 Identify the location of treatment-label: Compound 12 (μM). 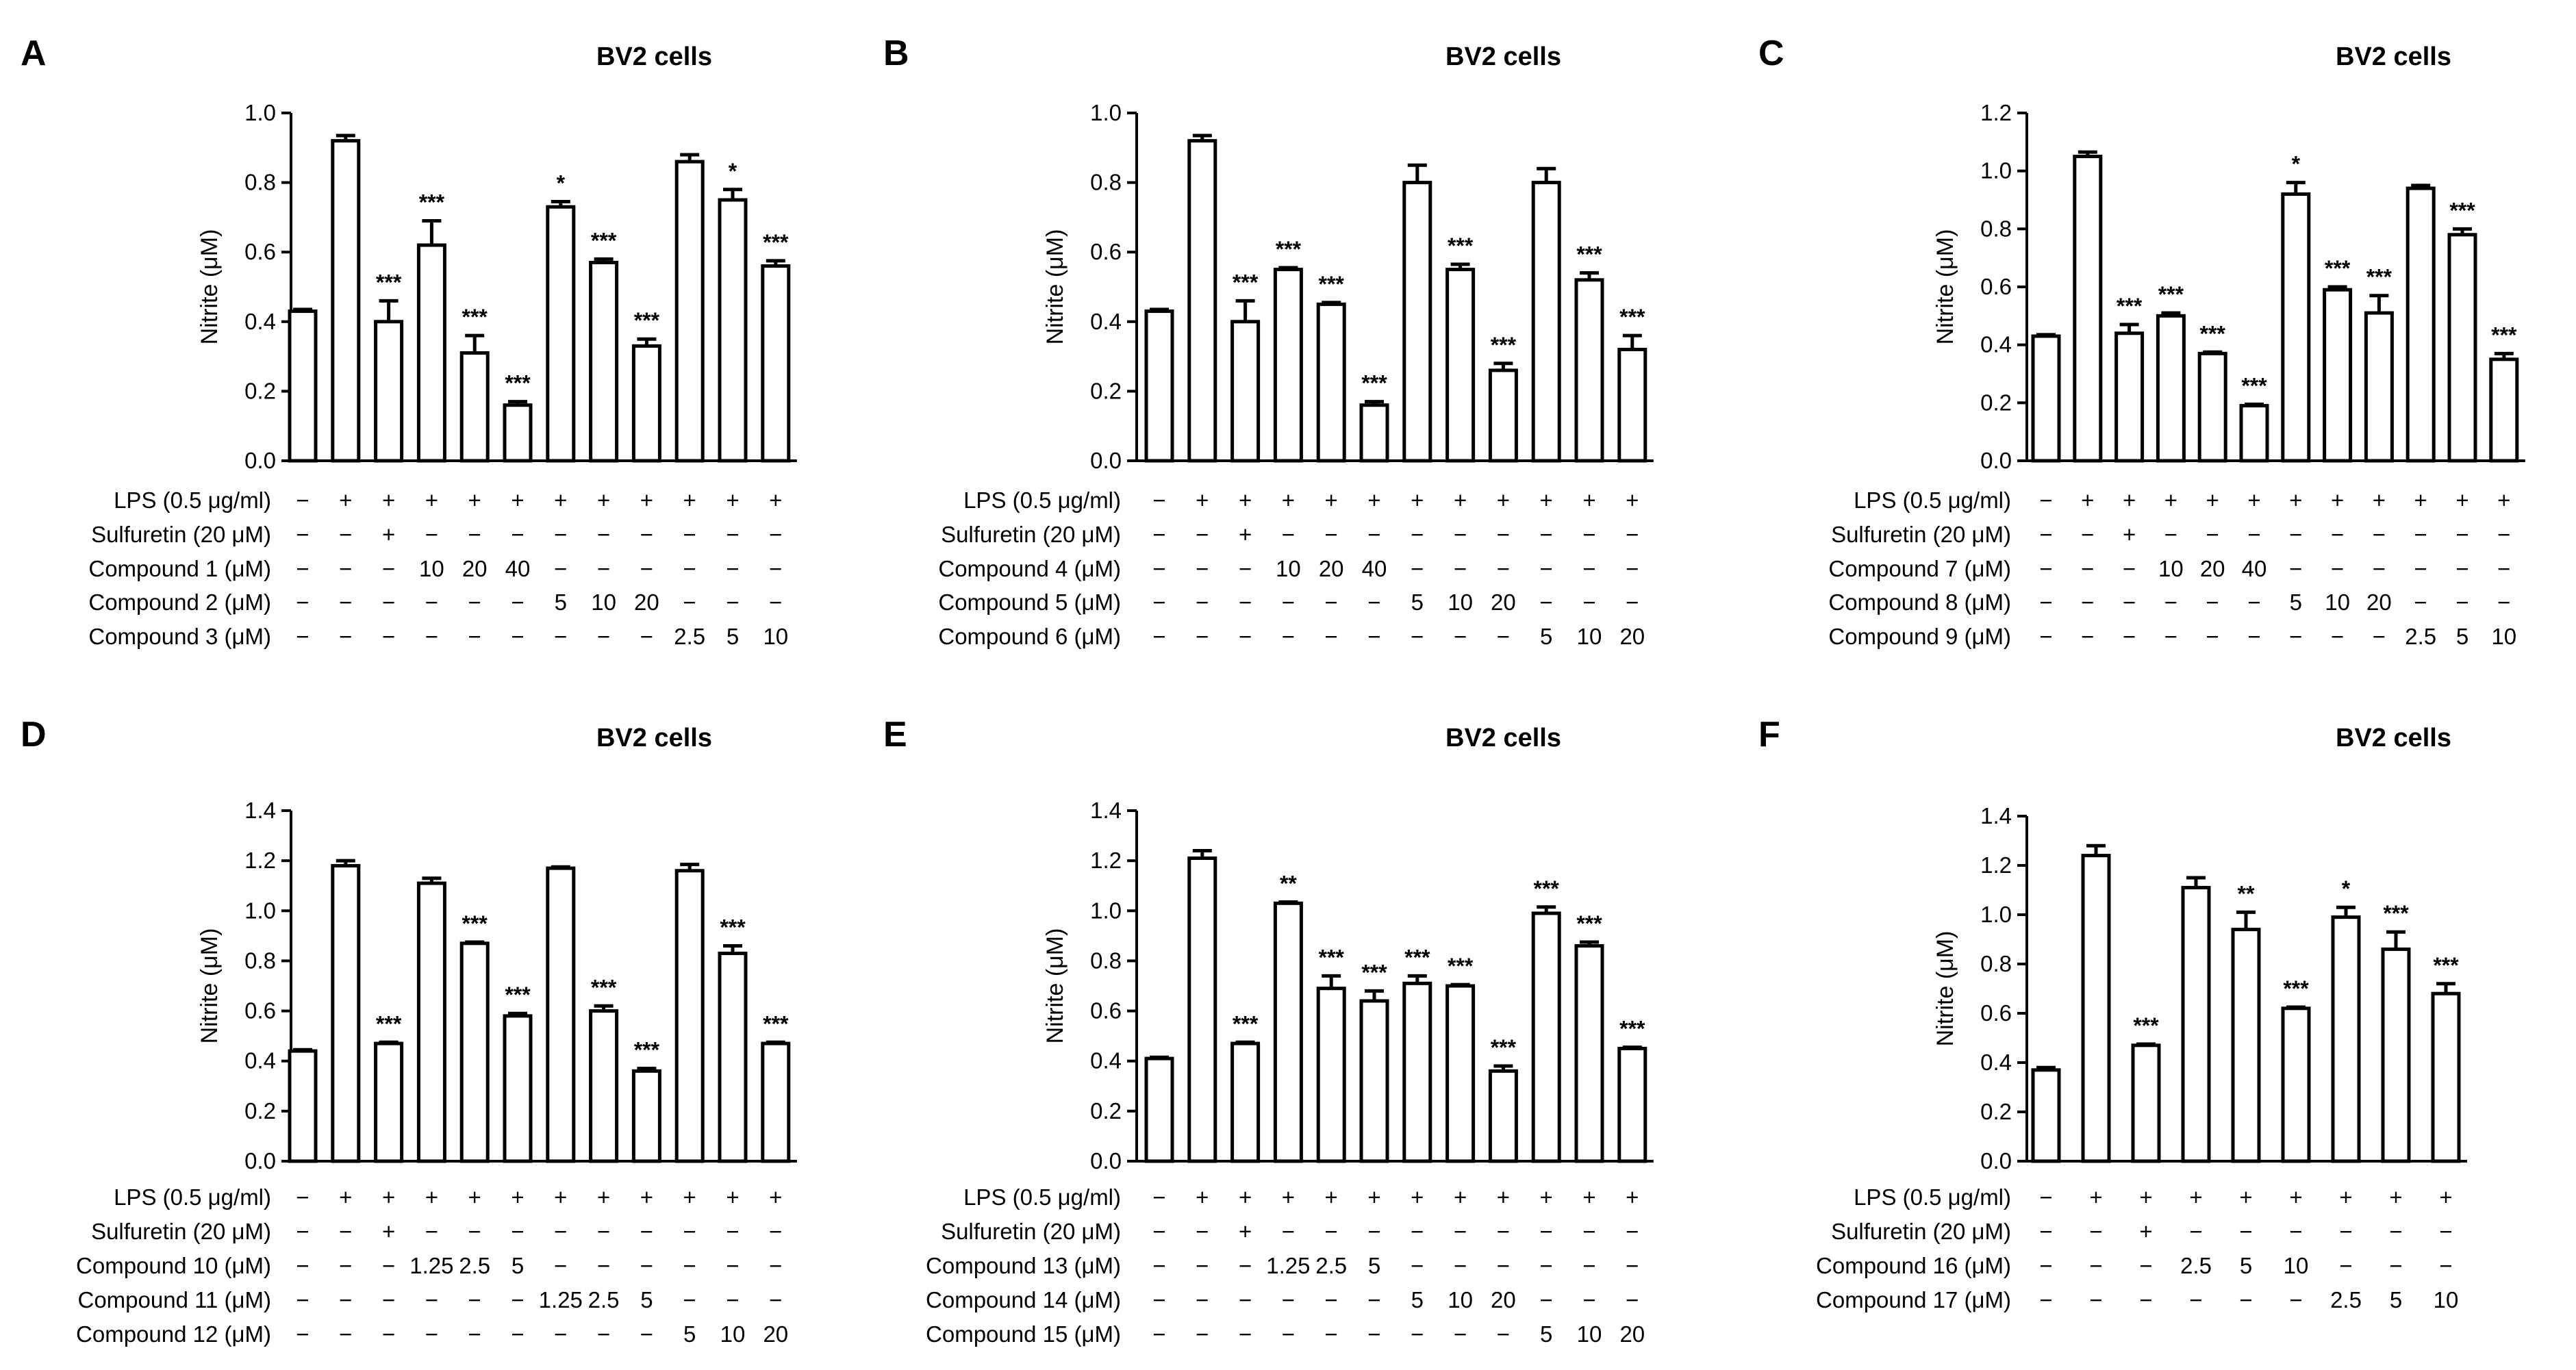
(173, 1334).